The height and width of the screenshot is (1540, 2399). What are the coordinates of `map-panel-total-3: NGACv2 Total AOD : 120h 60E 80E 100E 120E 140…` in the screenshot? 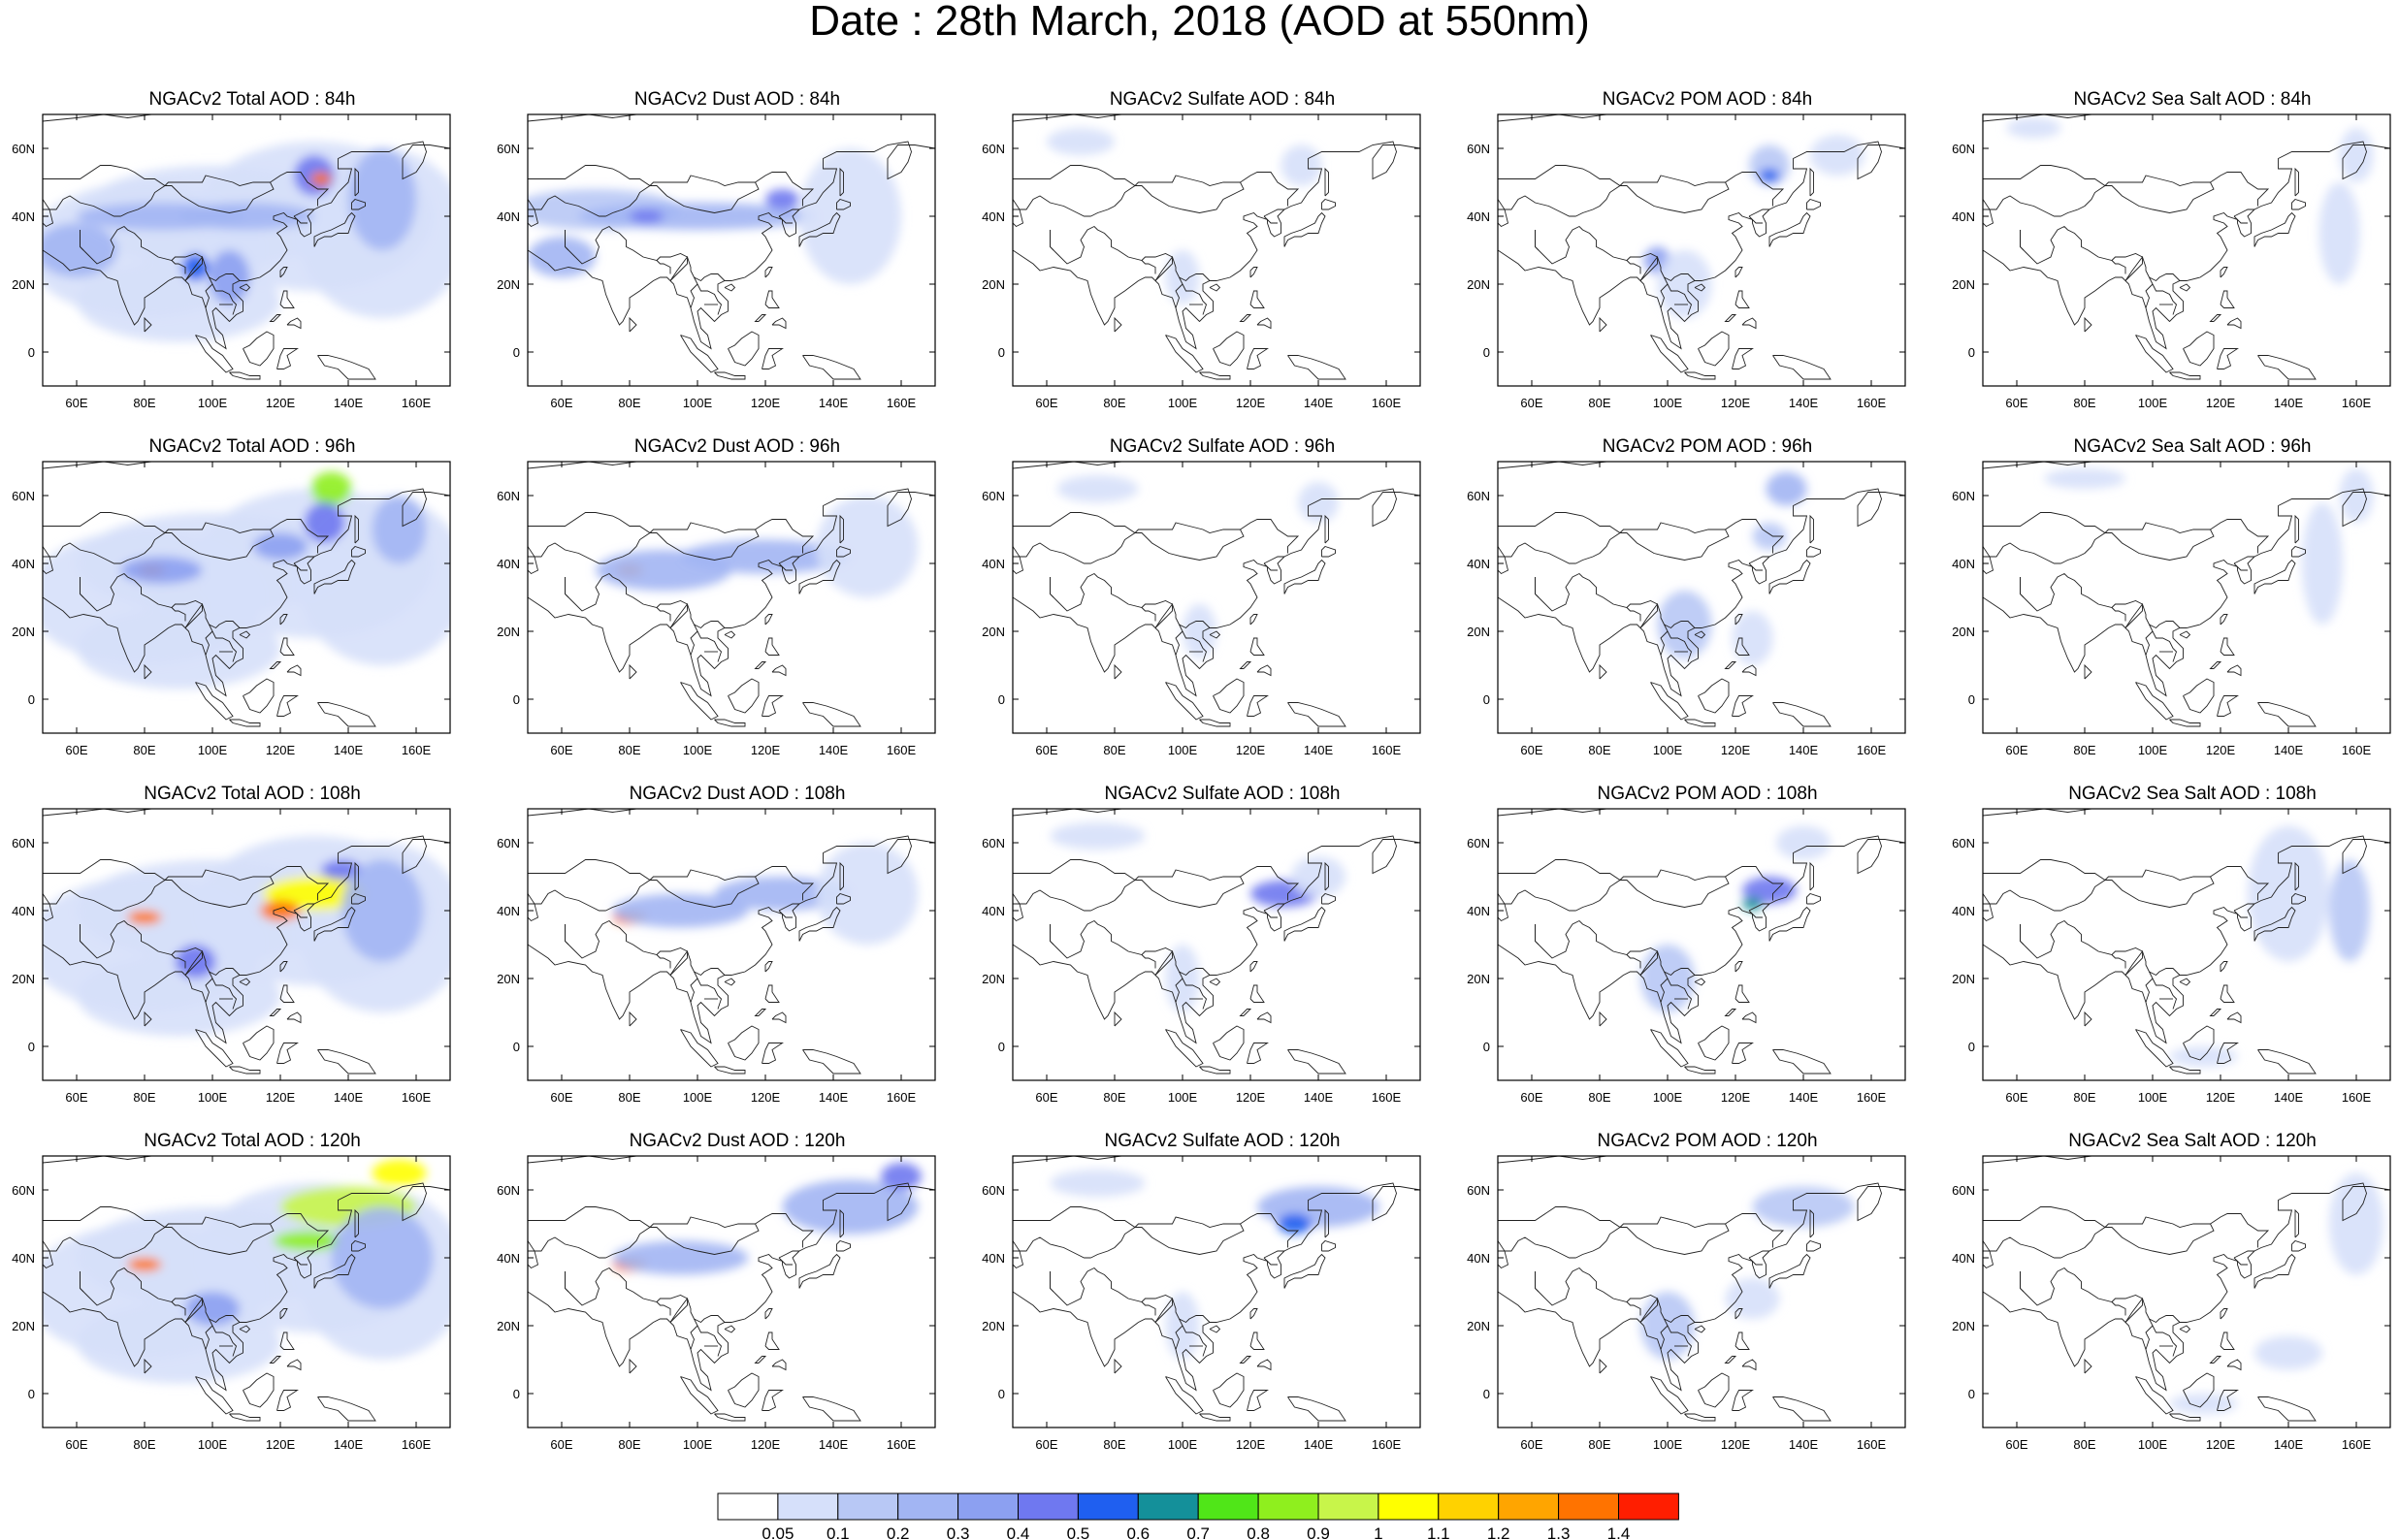 It's located at (268, 1306).